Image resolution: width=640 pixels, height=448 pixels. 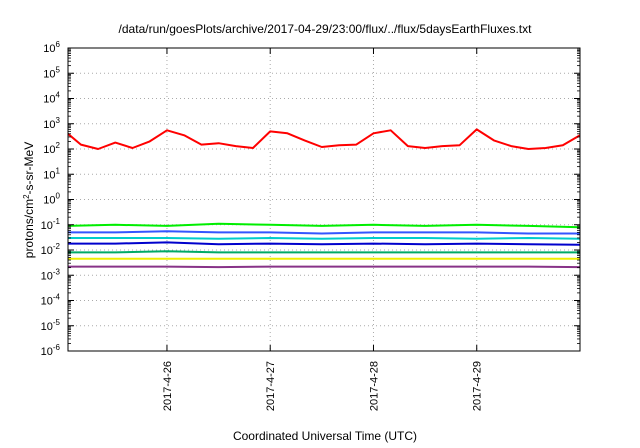 I want to click on y-axis-label-sup: 2, so click(x=26, y=196).